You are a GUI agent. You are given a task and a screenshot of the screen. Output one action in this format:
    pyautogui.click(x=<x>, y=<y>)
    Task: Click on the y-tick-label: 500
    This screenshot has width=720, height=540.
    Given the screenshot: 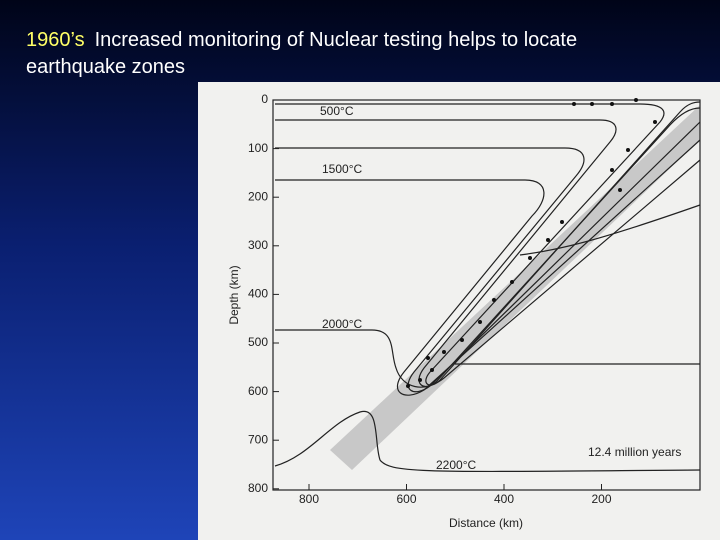 What is the action you would take?
    pyautogui.click(x=258, y=342)
    